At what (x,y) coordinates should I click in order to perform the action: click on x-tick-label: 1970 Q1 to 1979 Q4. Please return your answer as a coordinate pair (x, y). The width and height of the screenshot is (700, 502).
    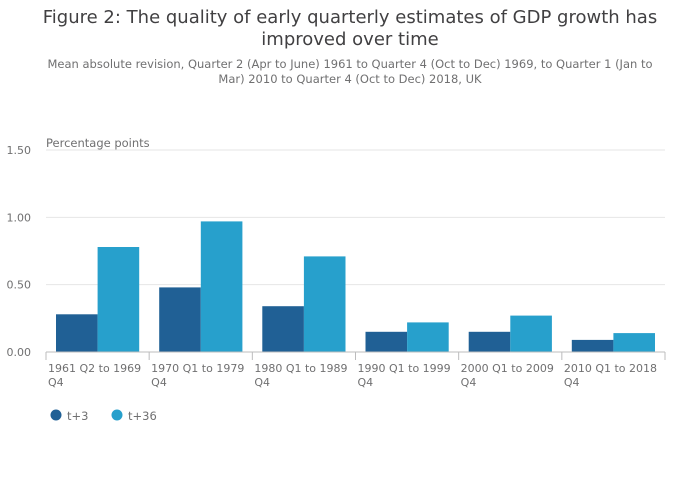
    Looking at the image, I should click on (197, 375).